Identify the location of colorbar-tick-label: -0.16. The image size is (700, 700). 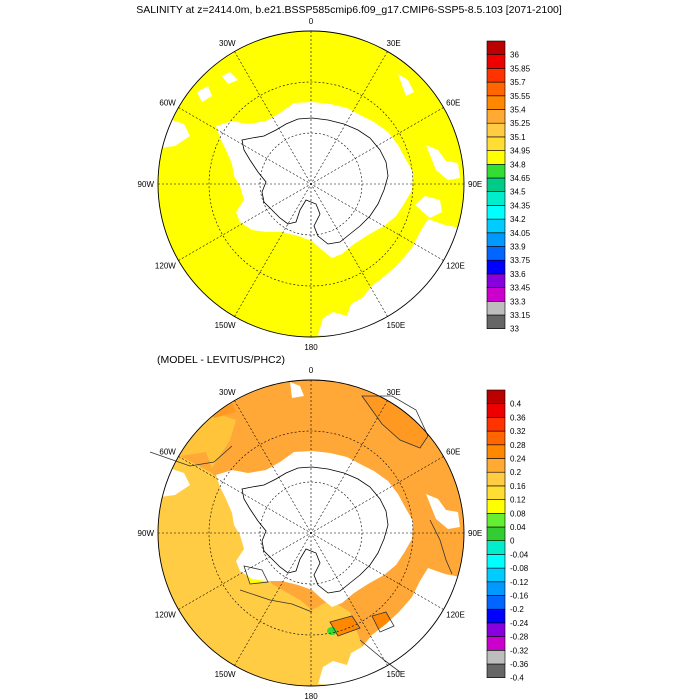
(519, 596).